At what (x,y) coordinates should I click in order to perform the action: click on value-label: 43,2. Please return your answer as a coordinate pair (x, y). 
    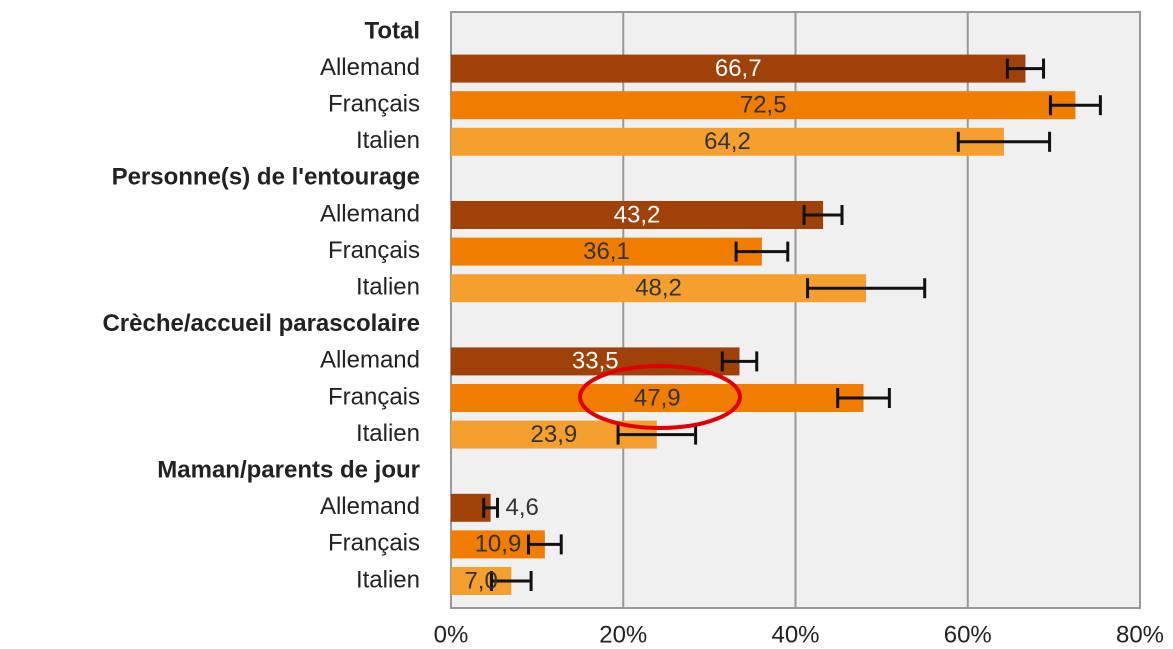
    Looking at the image, I should click on (637, 214).